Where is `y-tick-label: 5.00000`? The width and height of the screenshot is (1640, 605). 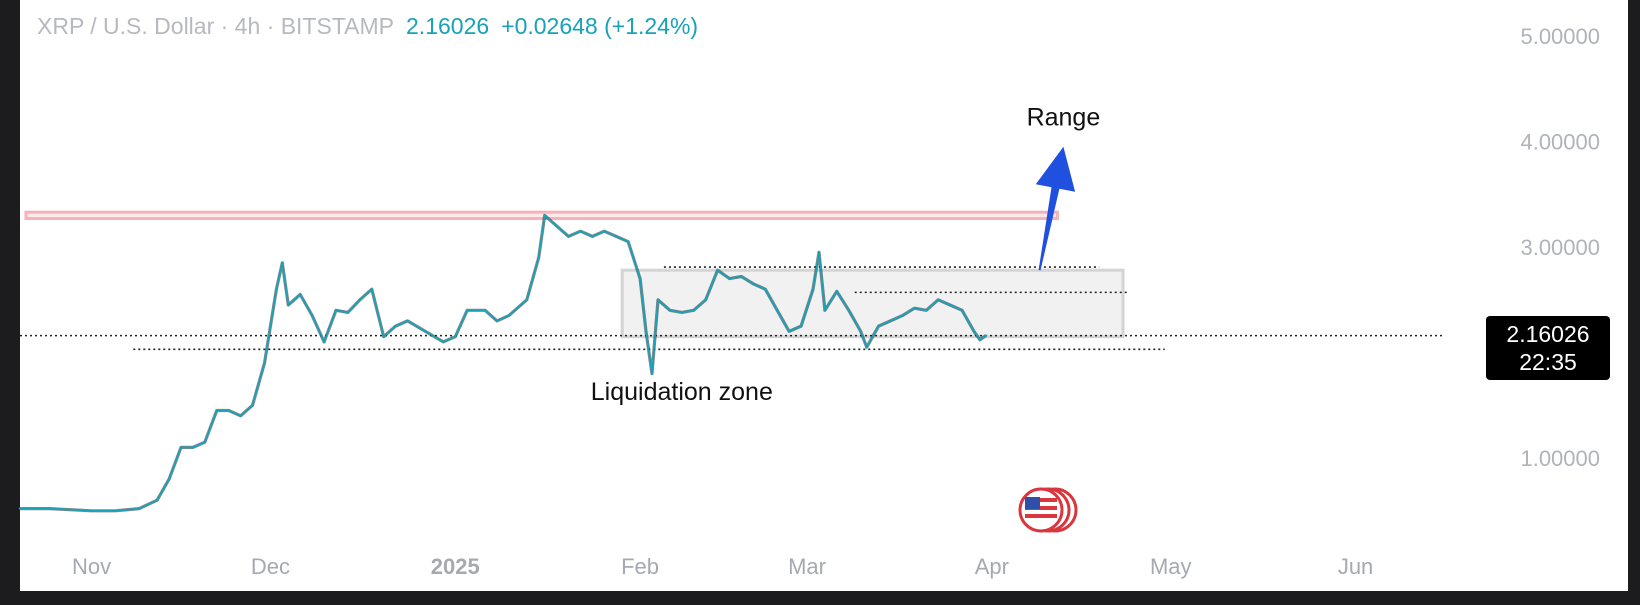 y-tick-label: 5.00000 is located at coordinates (1560, 36).